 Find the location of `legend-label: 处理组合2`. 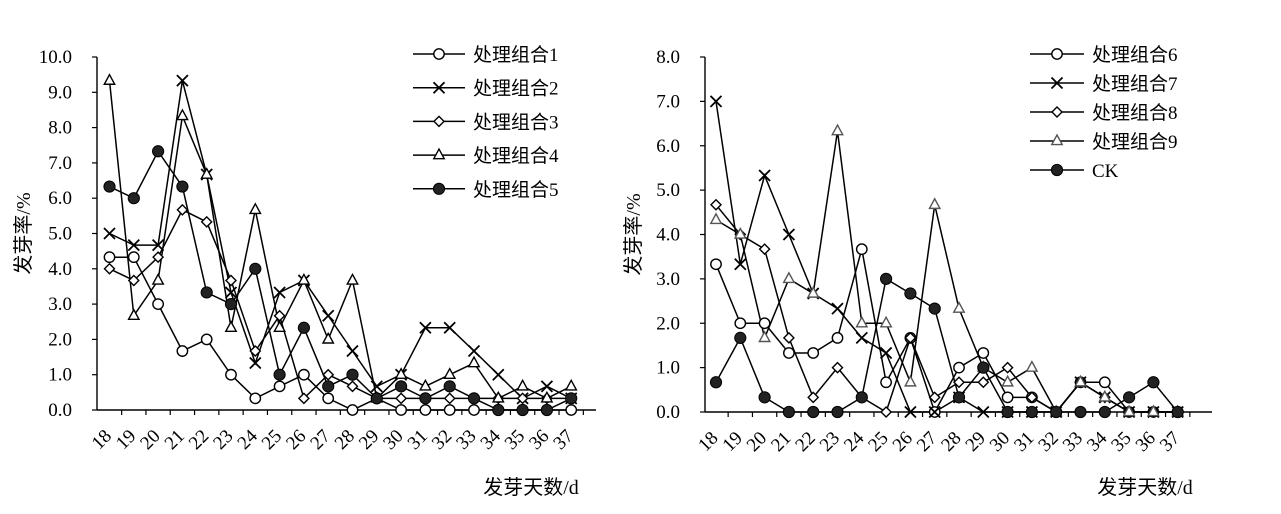

legend-label: 处理组合2 is located at coordinates (516, 89).